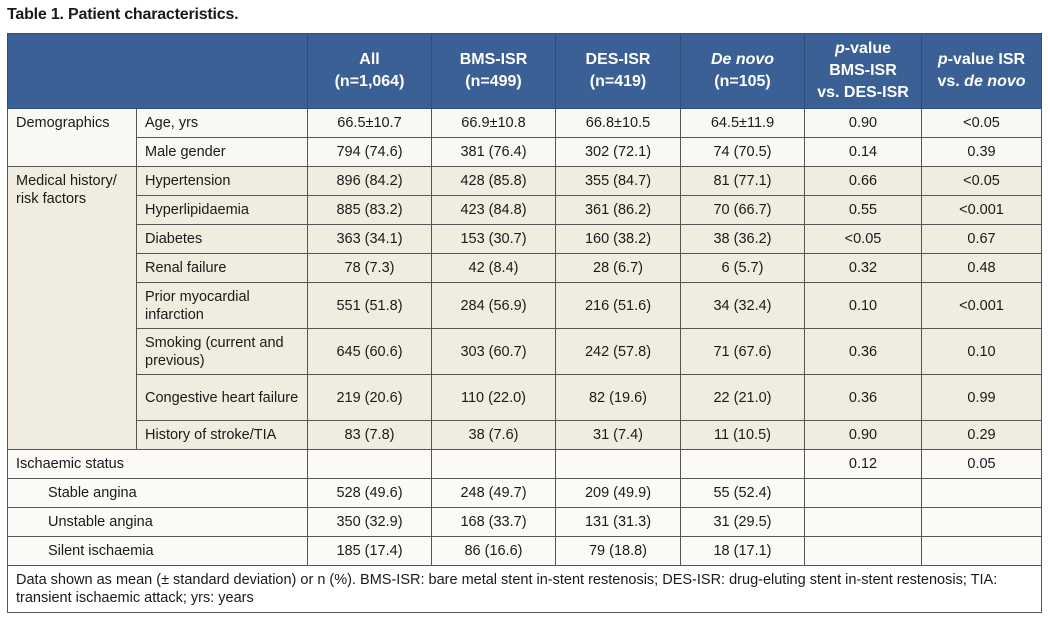  What do you see at coordinates (493, 268) in the screenshot?
I see `value-cell: 42 (8.4)` at bounding box center [493, 268].